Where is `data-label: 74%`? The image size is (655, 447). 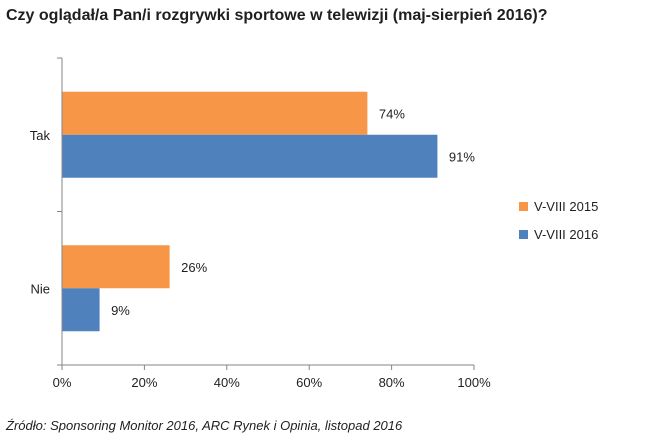
data-label: 74% is located at coordinates (392, 113).